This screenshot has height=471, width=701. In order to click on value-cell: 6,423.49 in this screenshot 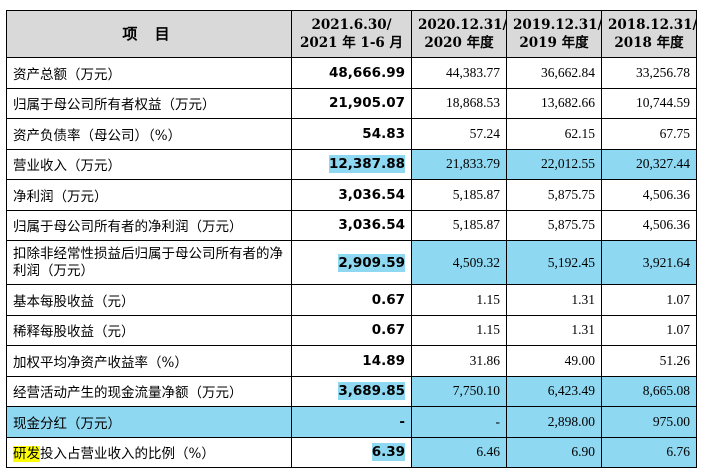, I will do `click(554, 391)`.